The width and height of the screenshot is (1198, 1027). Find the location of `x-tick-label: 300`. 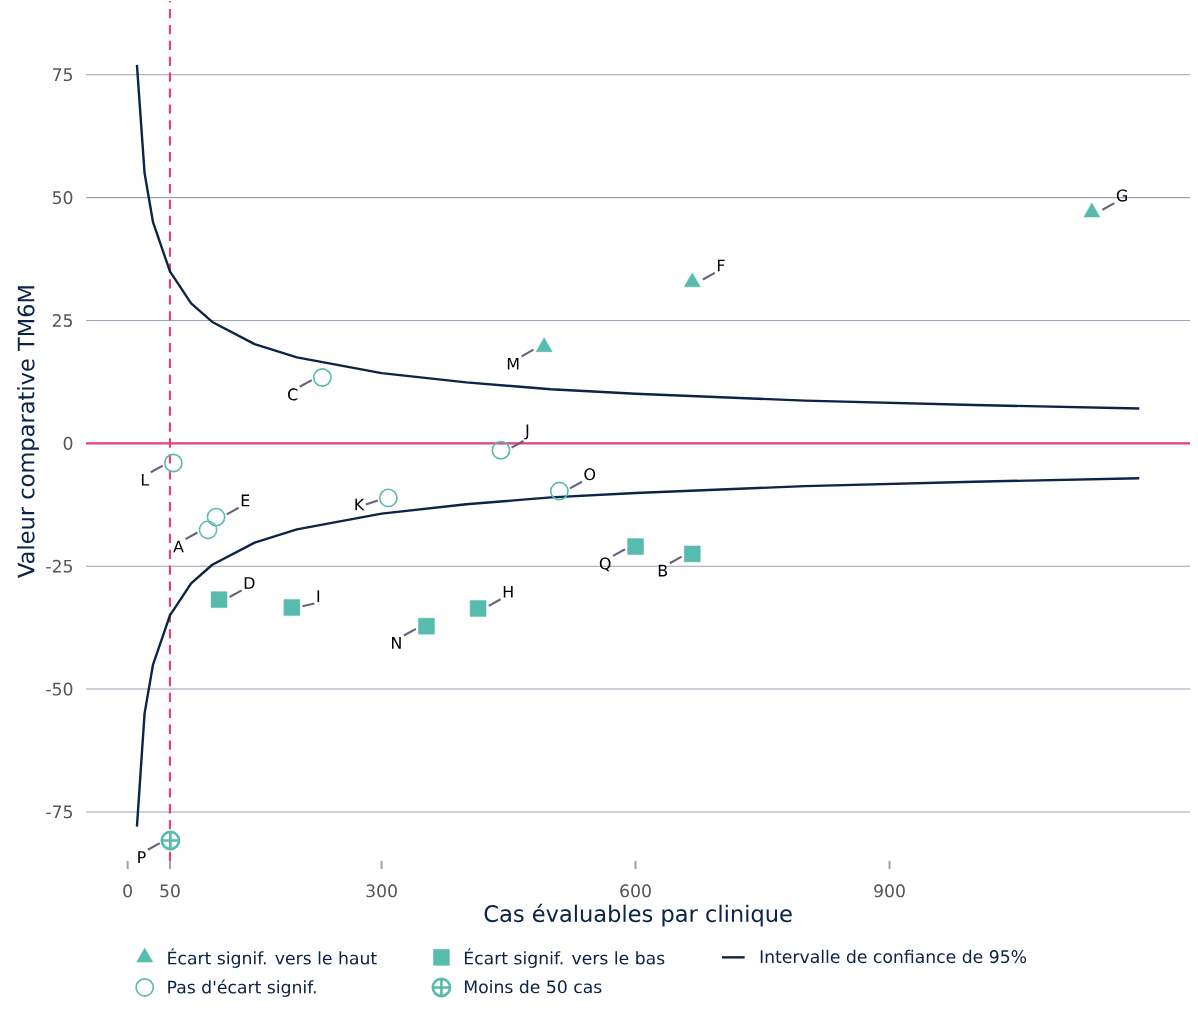

x-tick-label: 300 is located at coordinates (381, 891).